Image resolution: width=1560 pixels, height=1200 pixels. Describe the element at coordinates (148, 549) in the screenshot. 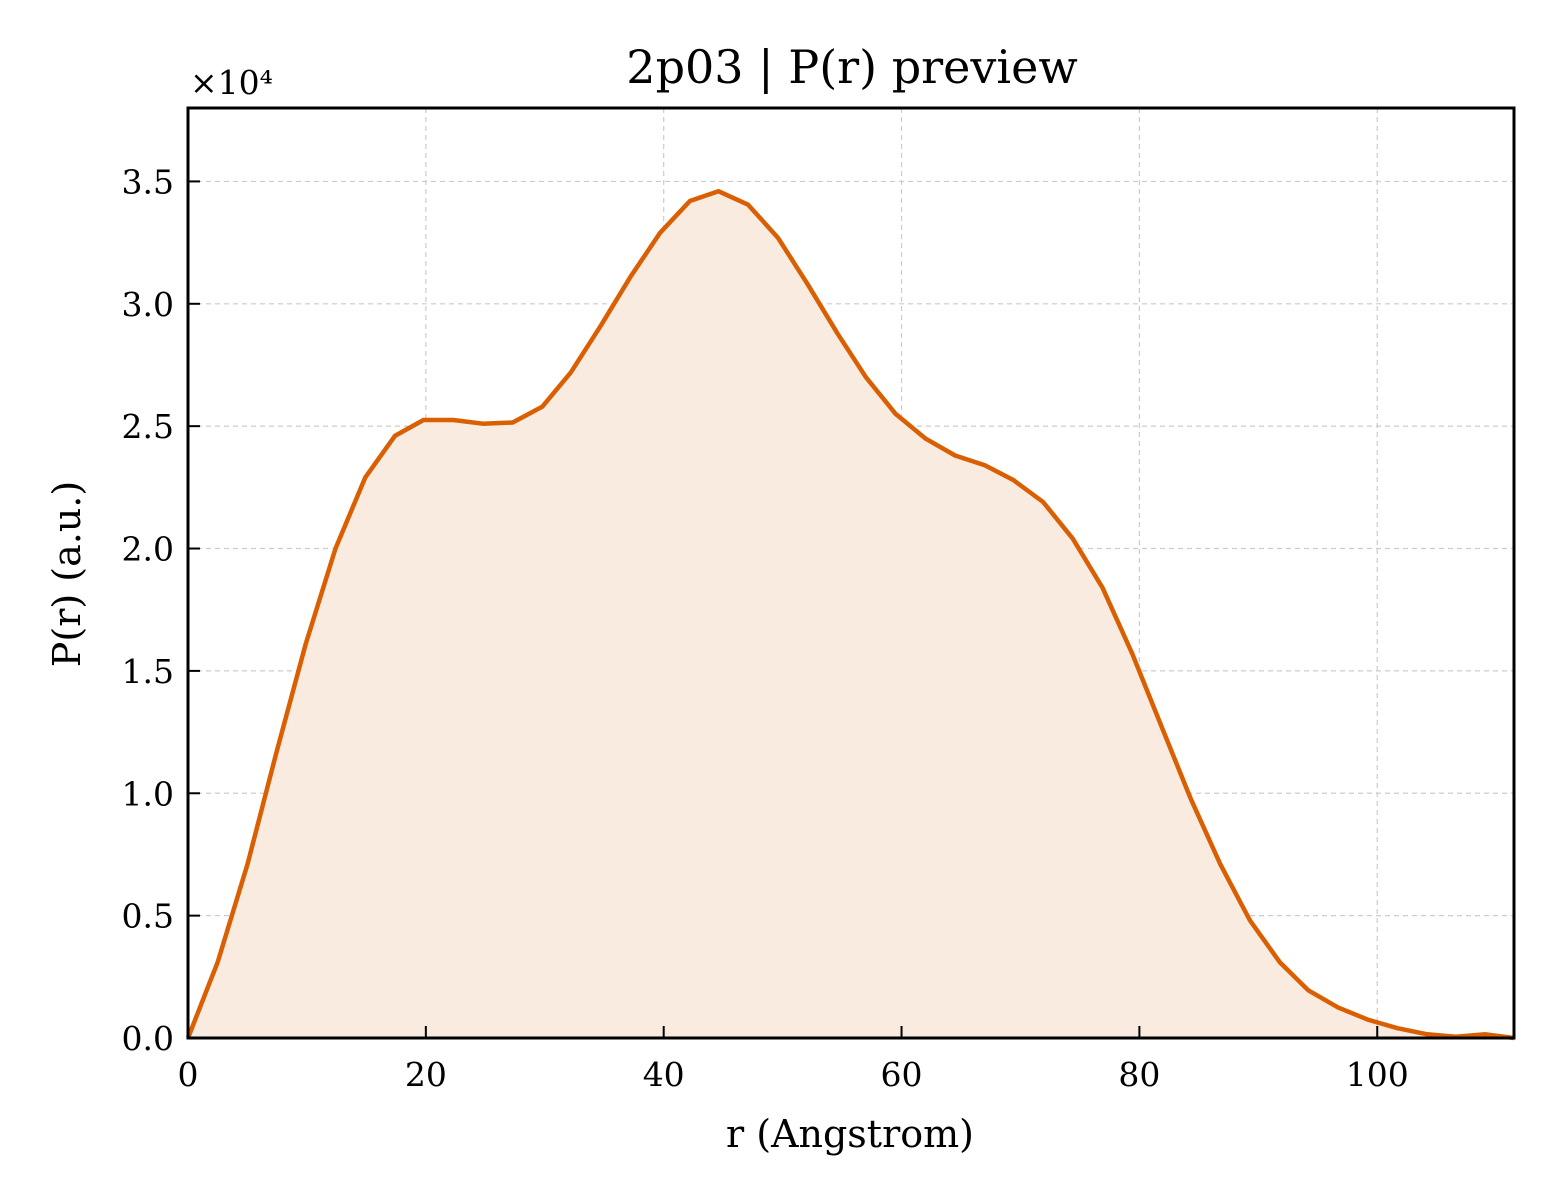

I see `y-tick-label: 2.0` at that location.